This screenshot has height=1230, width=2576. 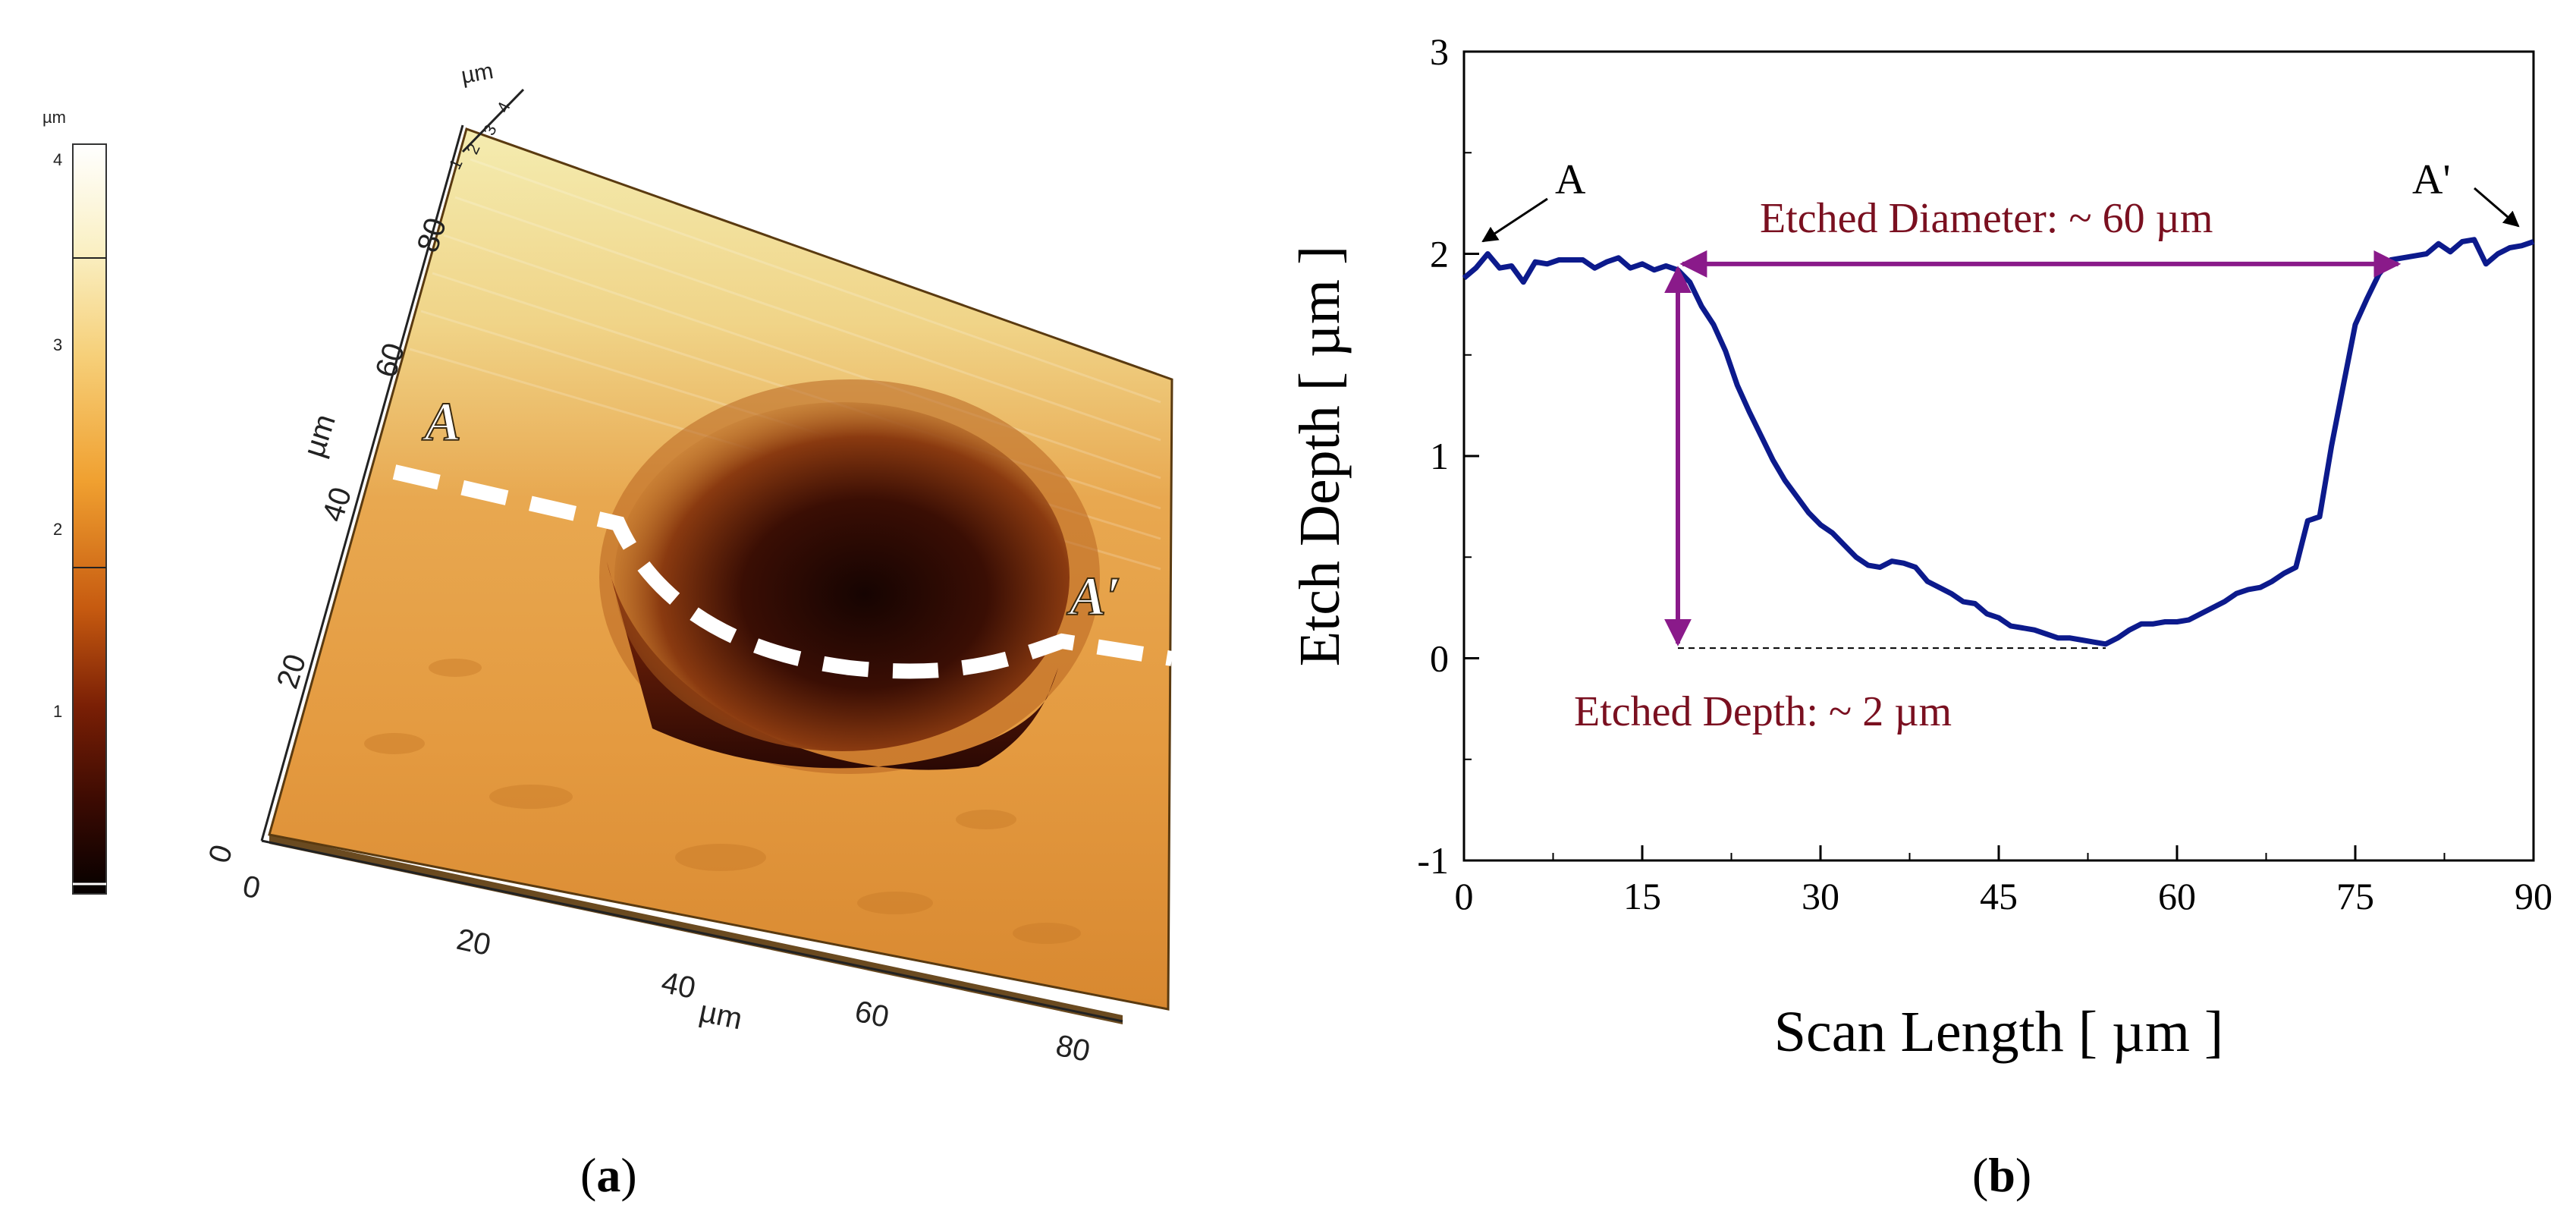 What do you see at coordinates (842, 576) in the screenshot?
I see `etched-pit` at bounding box center [842, 576].